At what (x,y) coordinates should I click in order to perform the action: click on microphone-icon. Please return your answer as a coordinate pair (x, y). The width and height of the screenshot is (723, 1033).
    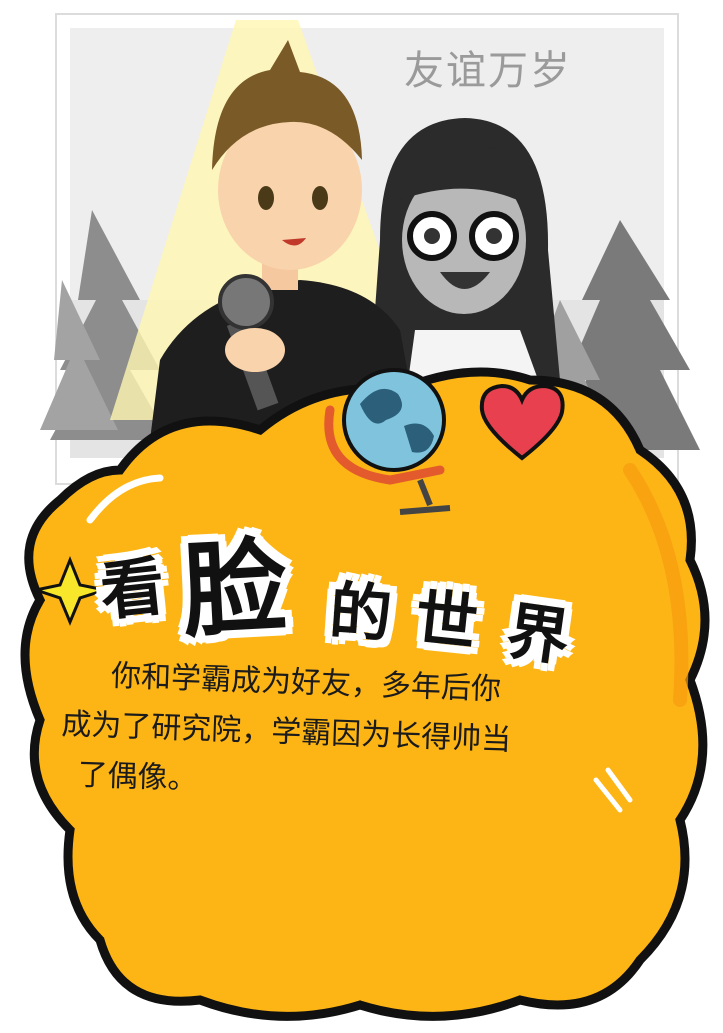
    Looking at the image, I should click on (251, 342).